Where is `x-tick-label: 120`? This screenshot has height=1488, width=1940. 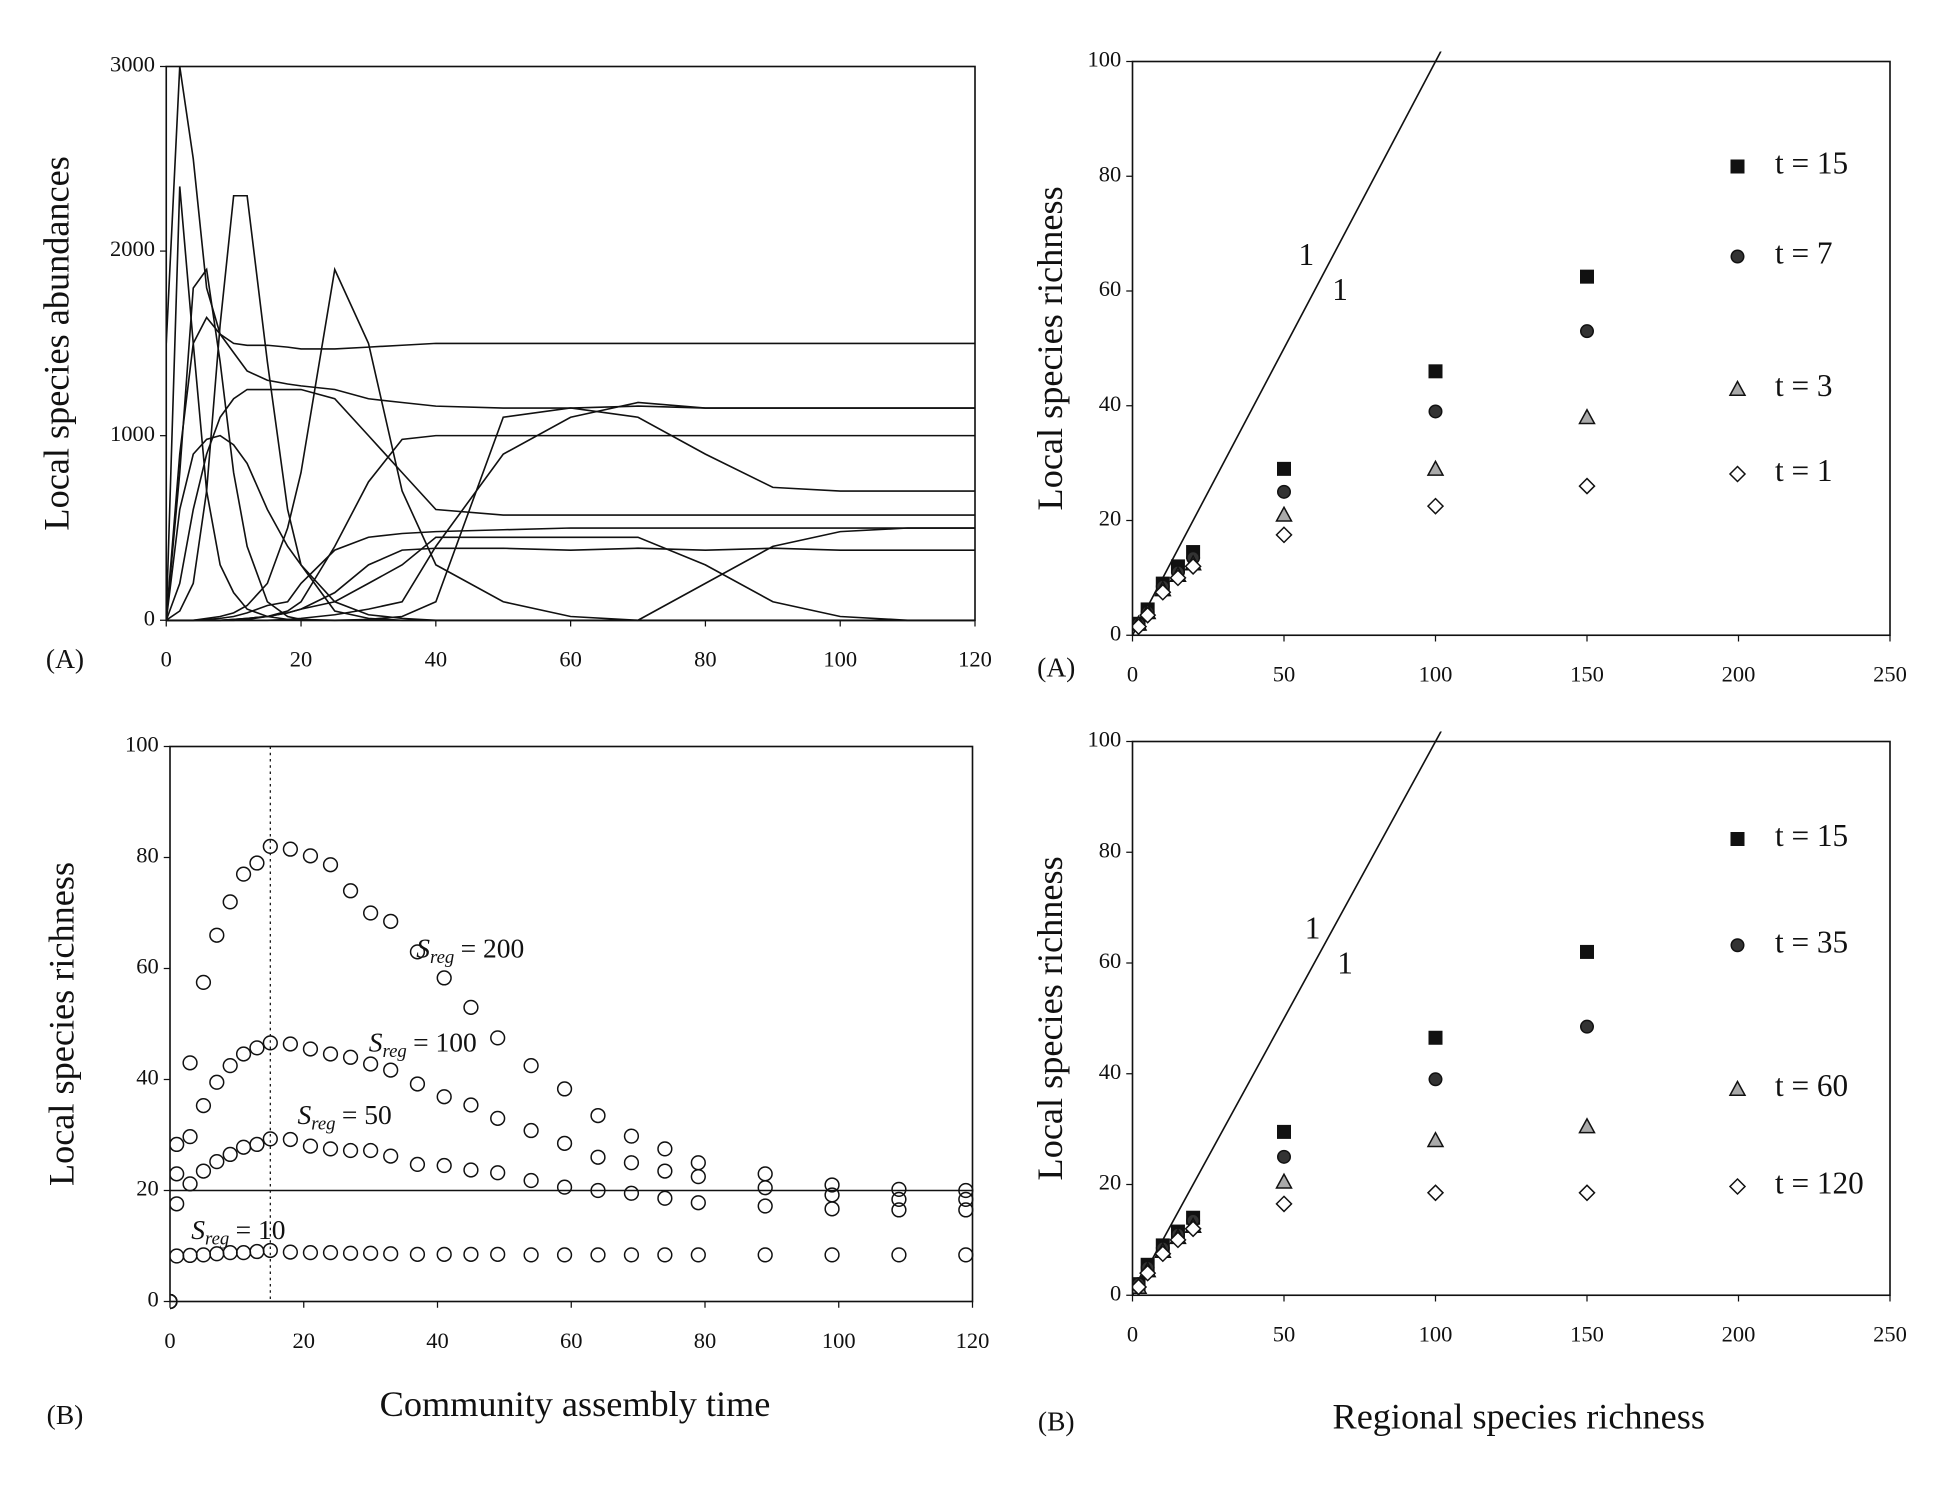
x-tick-label: 120 is located at coordinates (975, 659).